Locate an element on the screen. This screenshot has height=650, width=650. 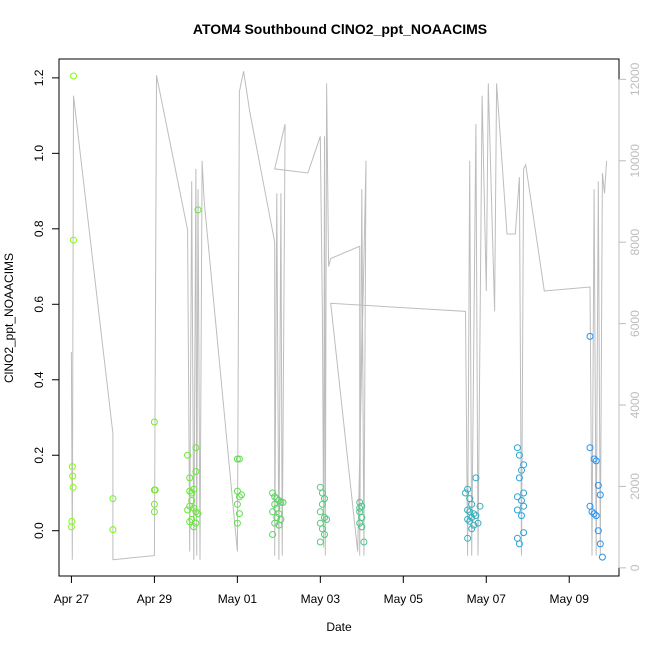
x-tick-label: Apr 27 is located at coordinates (72, 599).